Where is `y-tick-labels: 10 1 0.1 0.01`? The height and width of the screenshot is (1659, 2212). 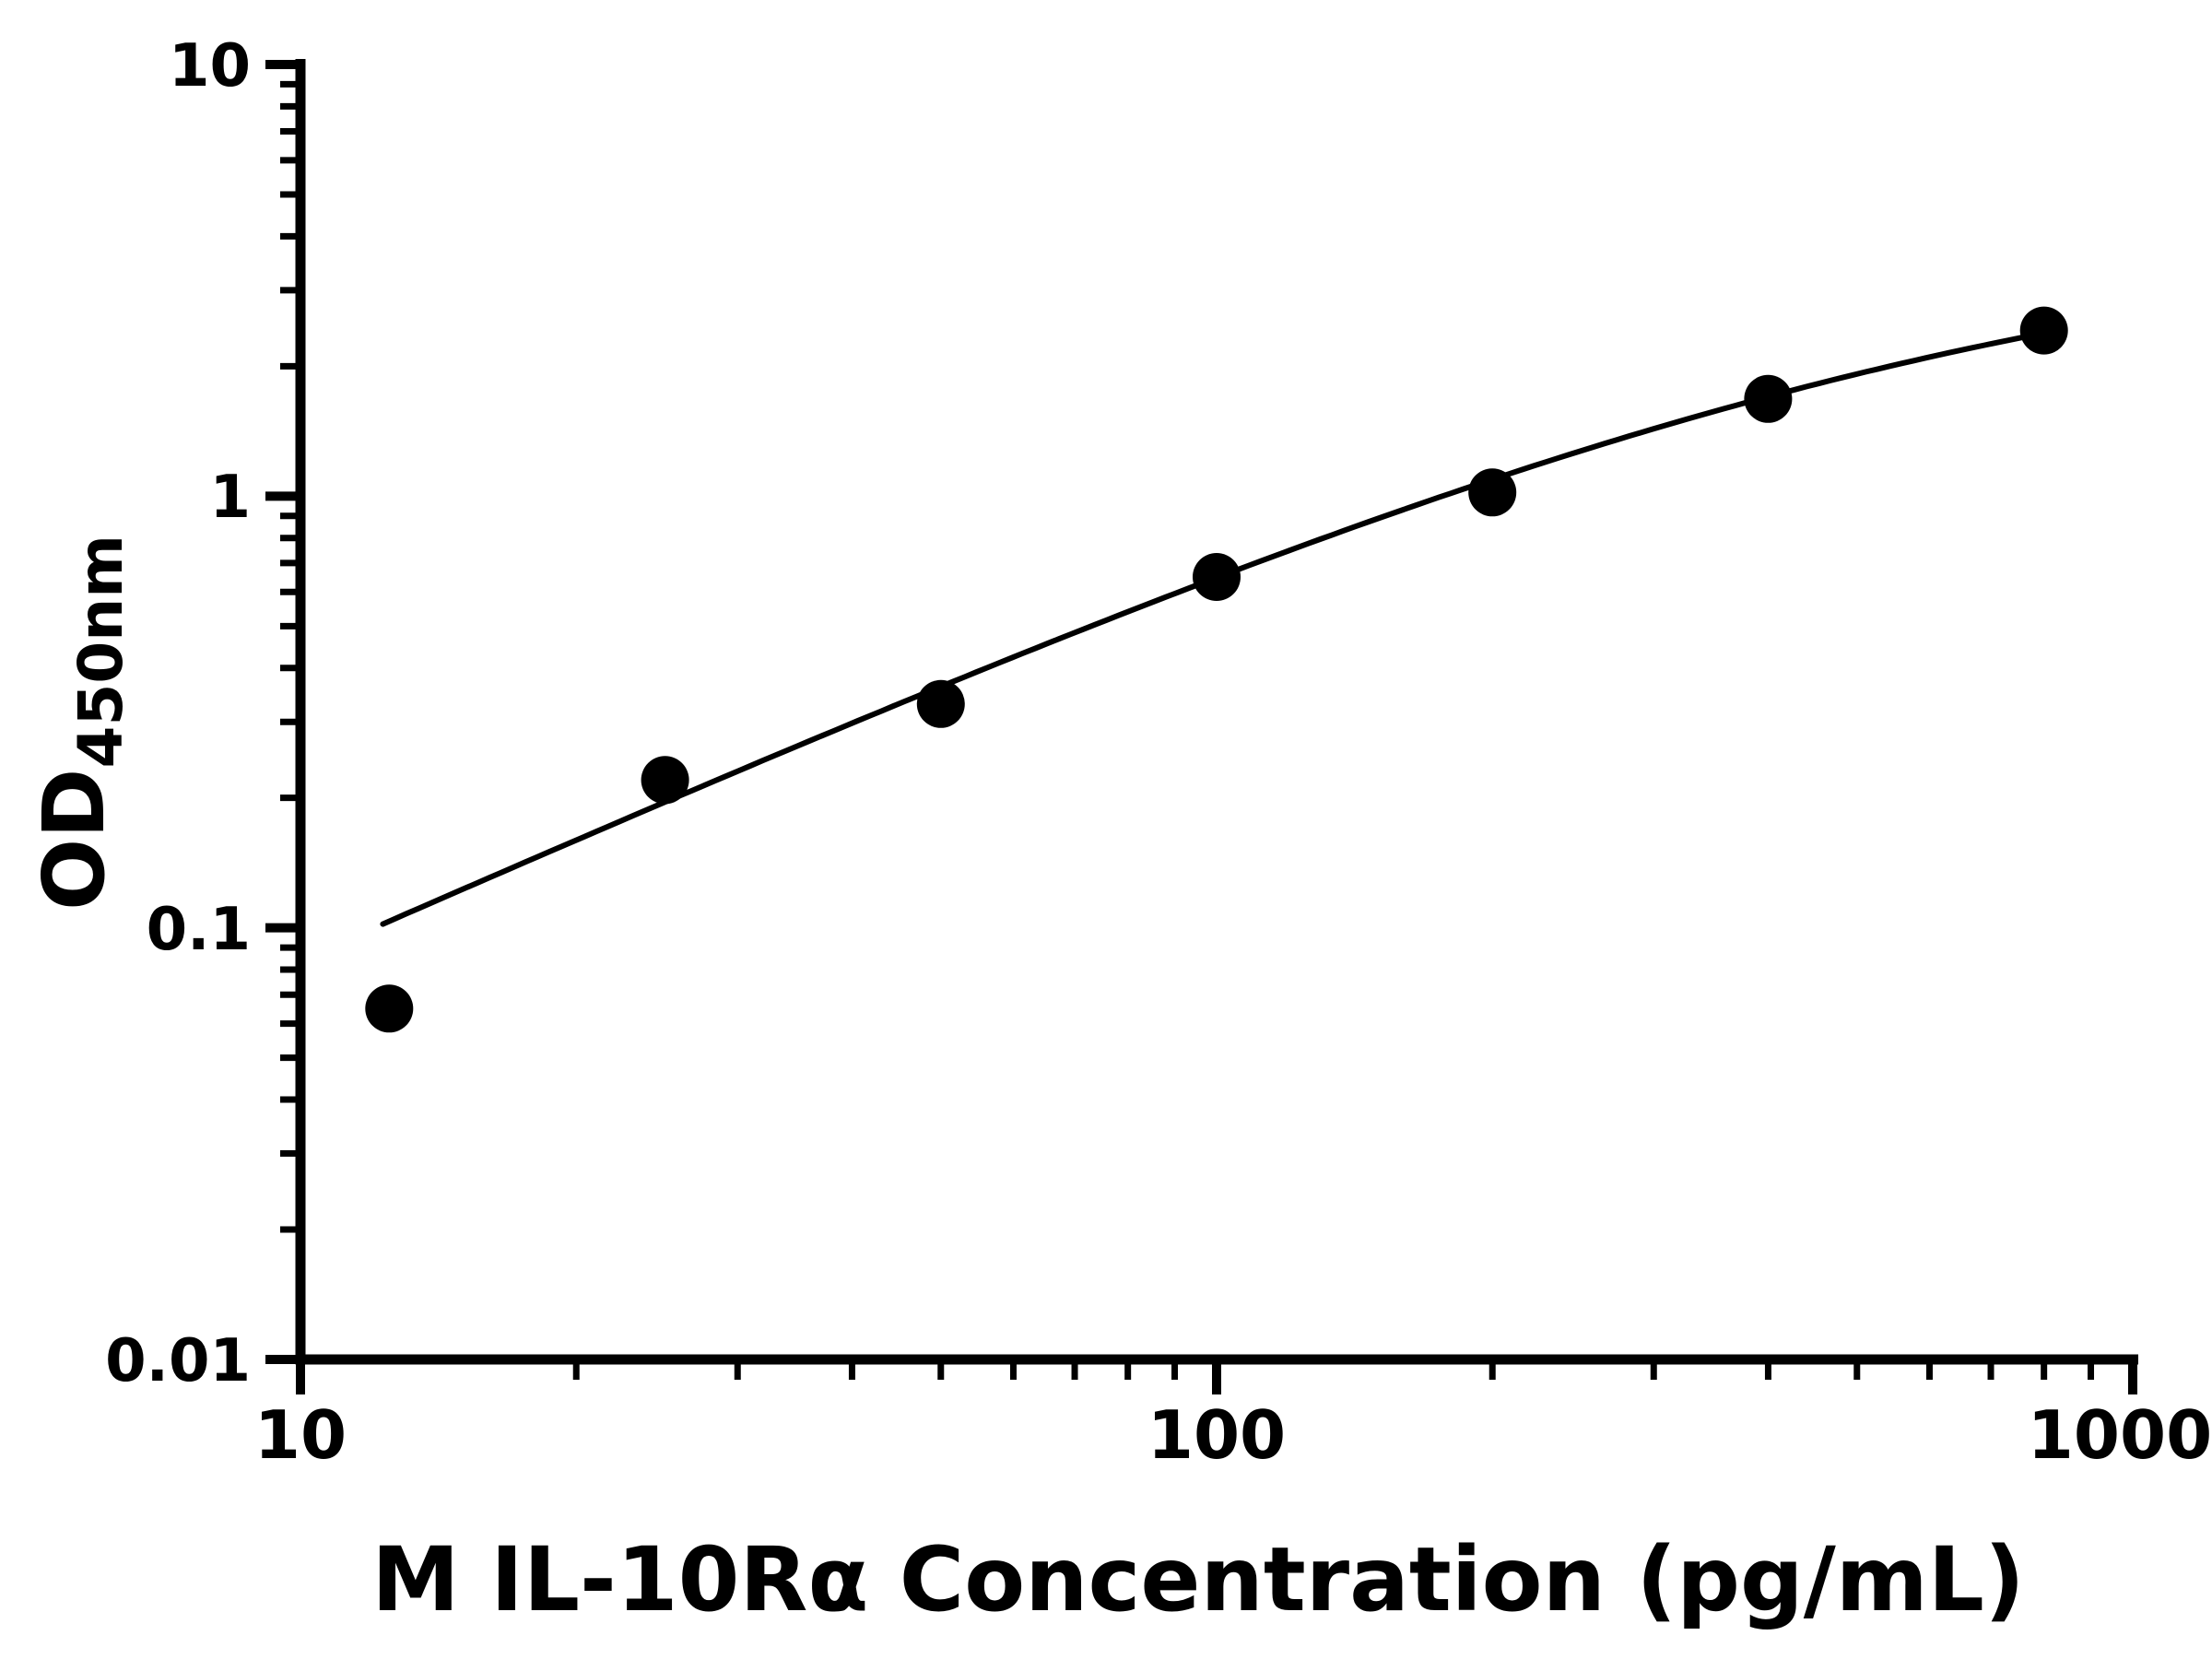 y-tick-labels: 10 1 0.1 0.01 is located at coordinates (178, 713).